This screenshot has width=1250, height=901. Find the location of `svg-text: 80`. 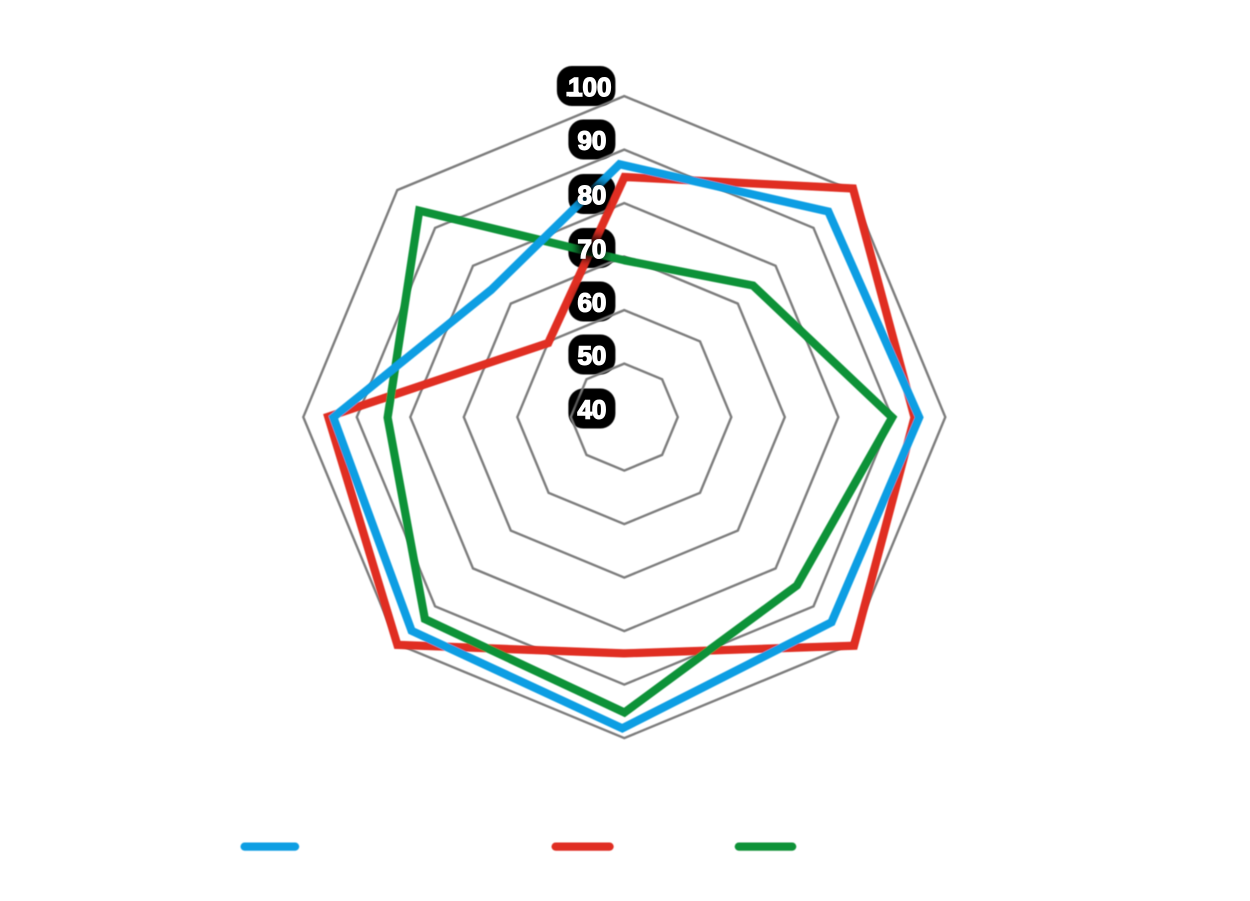

svg-text: 80 is located at coordinates (591, 195).